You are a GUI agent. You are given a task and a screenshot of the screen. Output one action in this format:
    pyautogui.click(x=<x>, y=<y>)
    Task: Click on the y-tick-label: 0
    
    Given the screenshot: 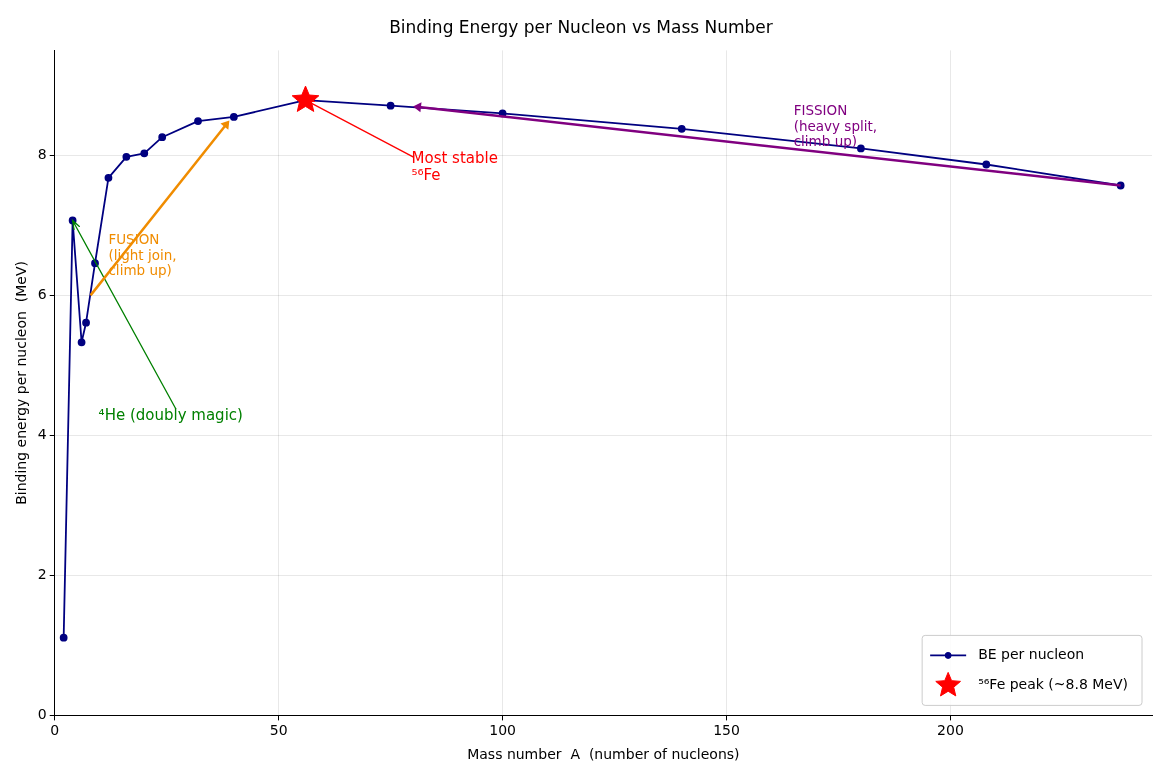 What is the action you would take?
    pyautogui.click(x=42, y=714)
    